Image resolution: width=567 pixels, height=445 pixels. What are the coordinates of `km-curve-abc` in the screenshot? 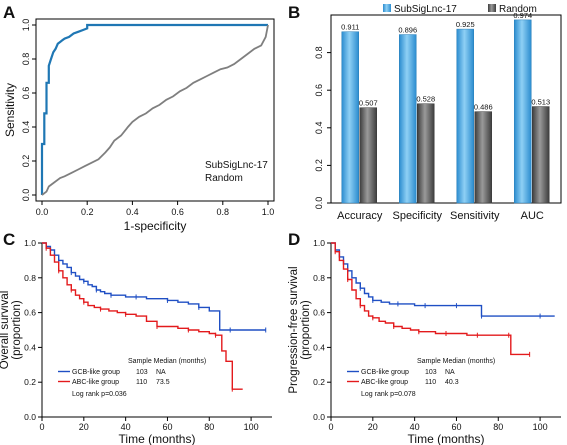 It's located at (142, 316).